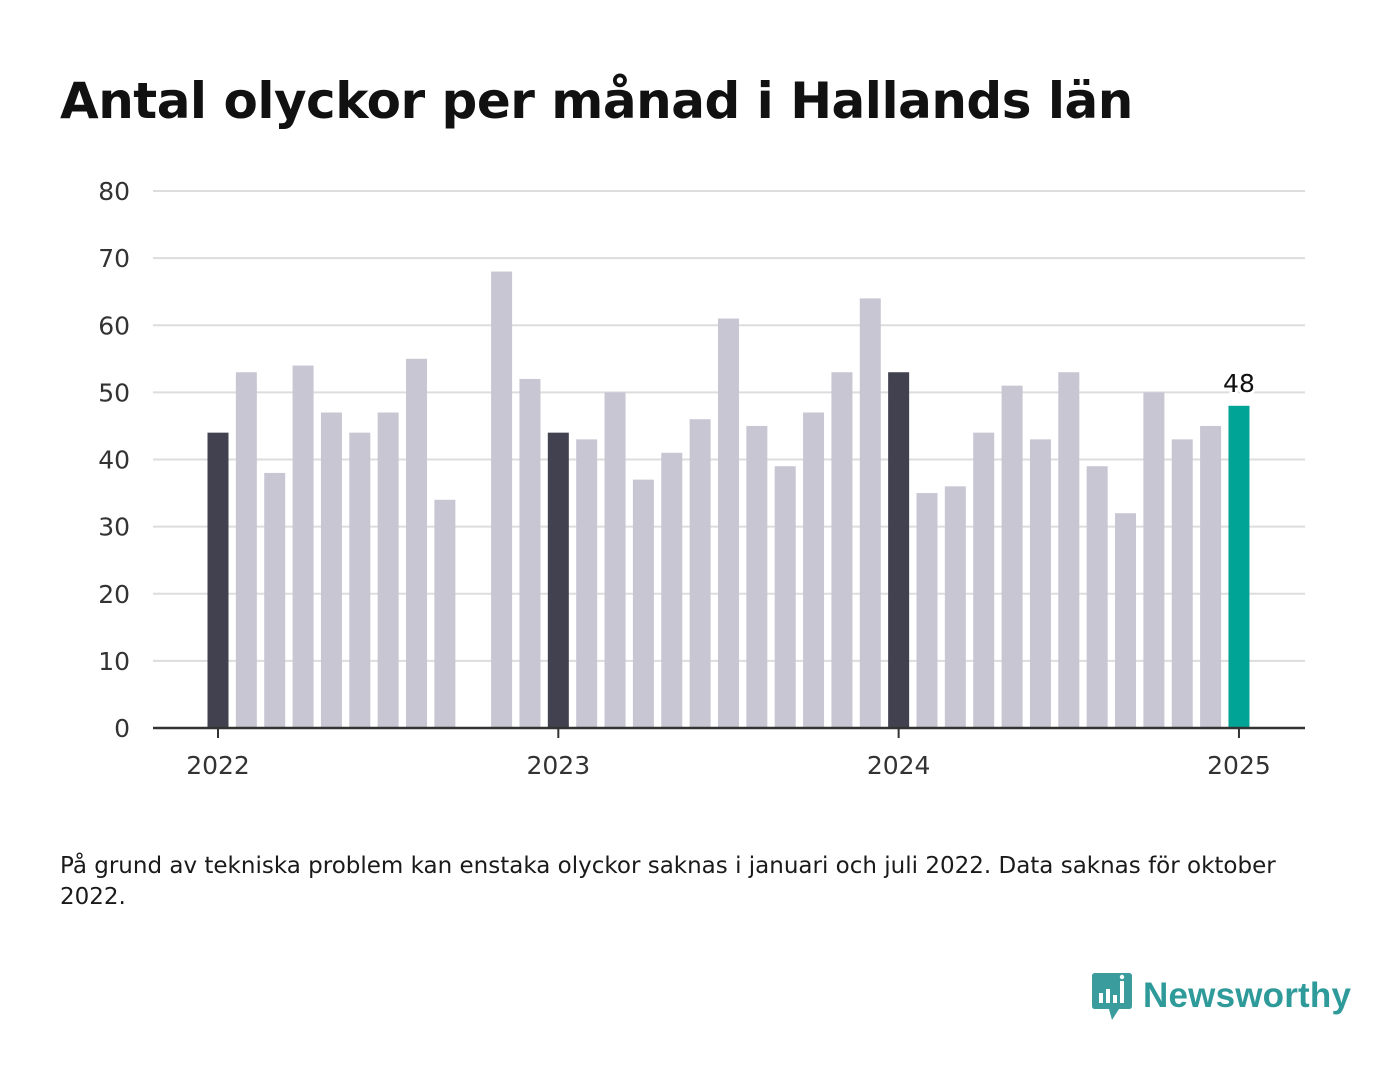 The image size is (1400, 1080). Describe the element at coordinates (114, 527) in the screenshot. I see `y-tick-label: 30` at that location.